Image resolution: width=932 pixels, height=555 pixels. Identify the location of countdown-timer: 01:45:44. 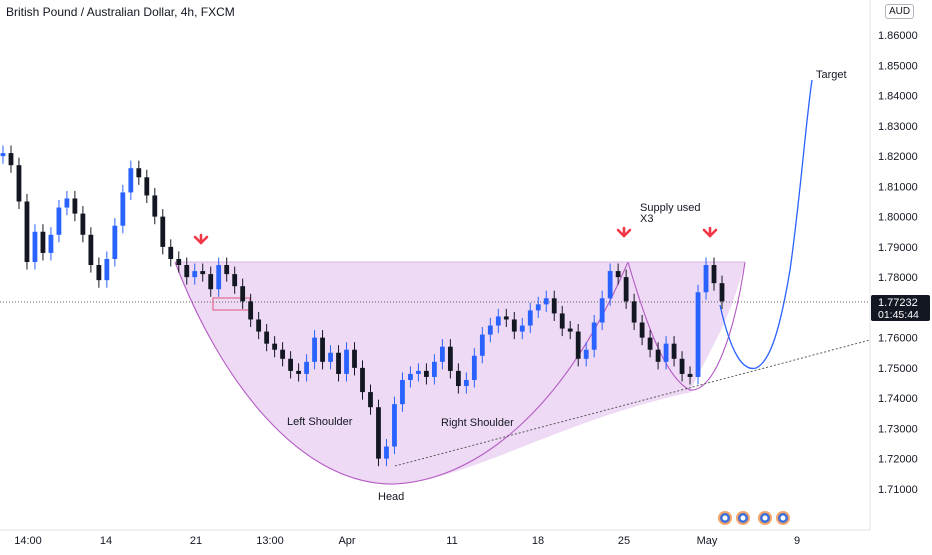
(898, 315).